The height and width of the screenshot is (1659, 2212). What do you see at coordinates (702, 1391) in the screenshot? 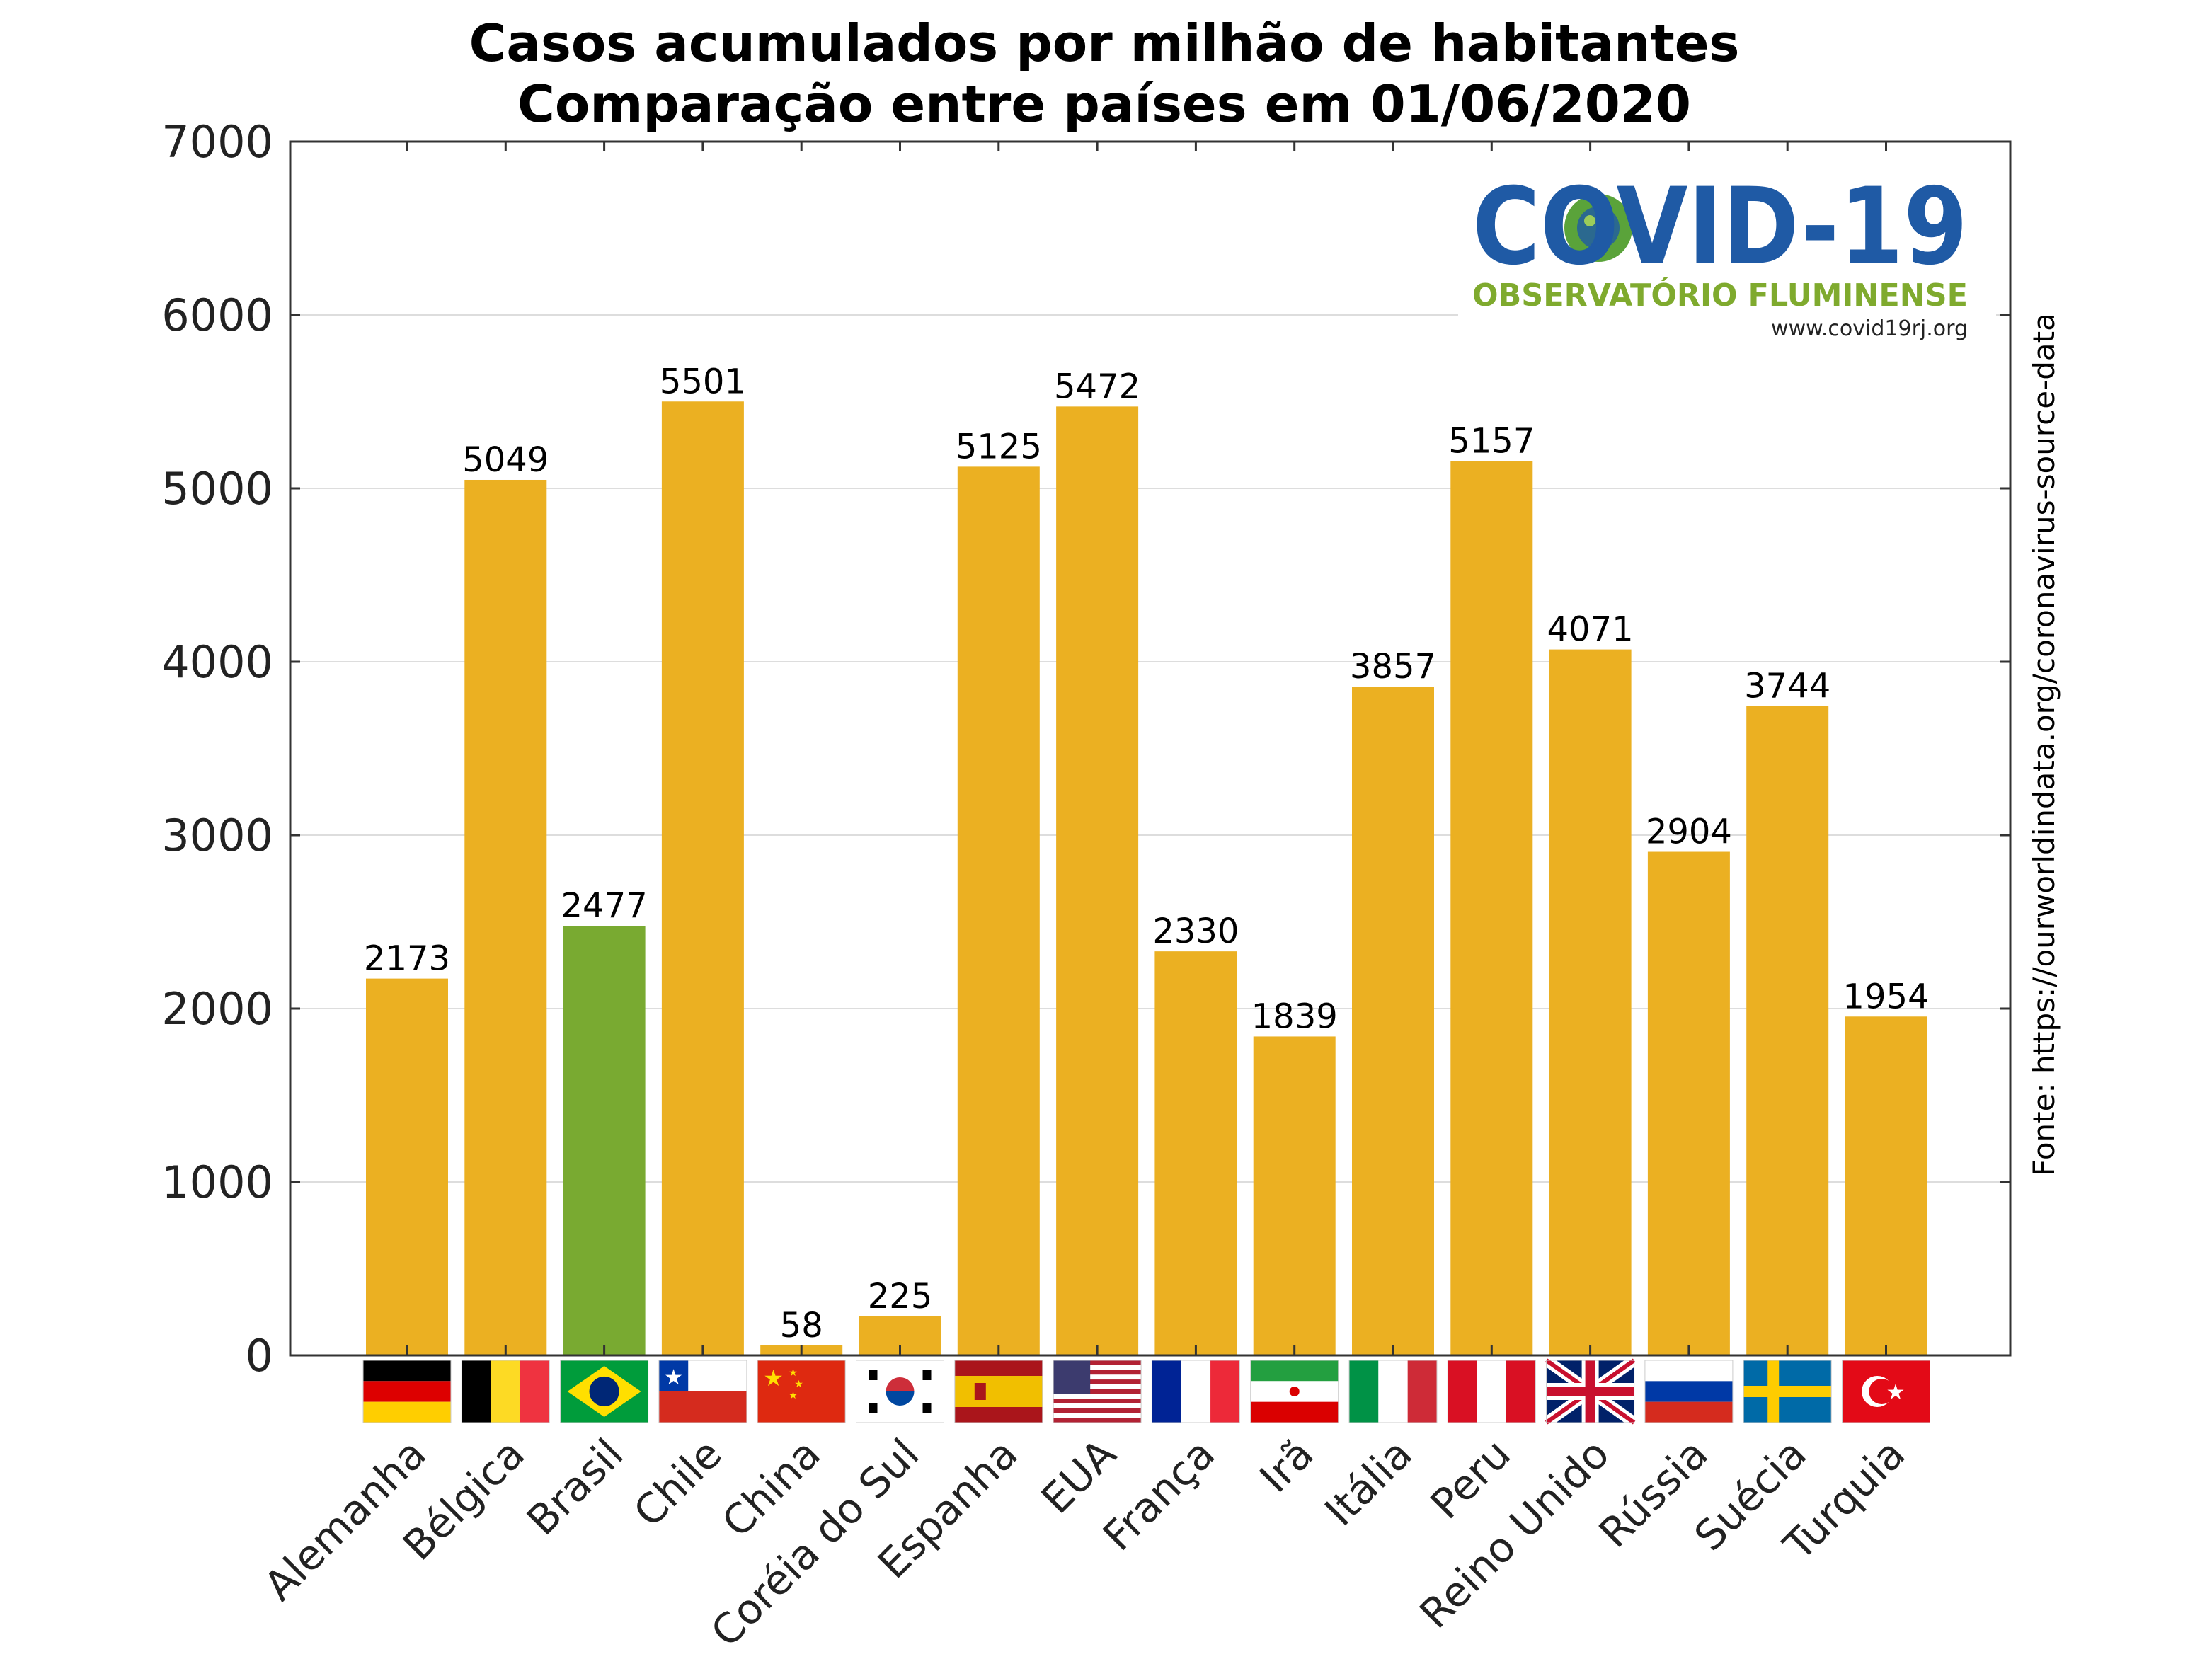
I see `chile-flag: ★` at bounding box center [702, 1391].